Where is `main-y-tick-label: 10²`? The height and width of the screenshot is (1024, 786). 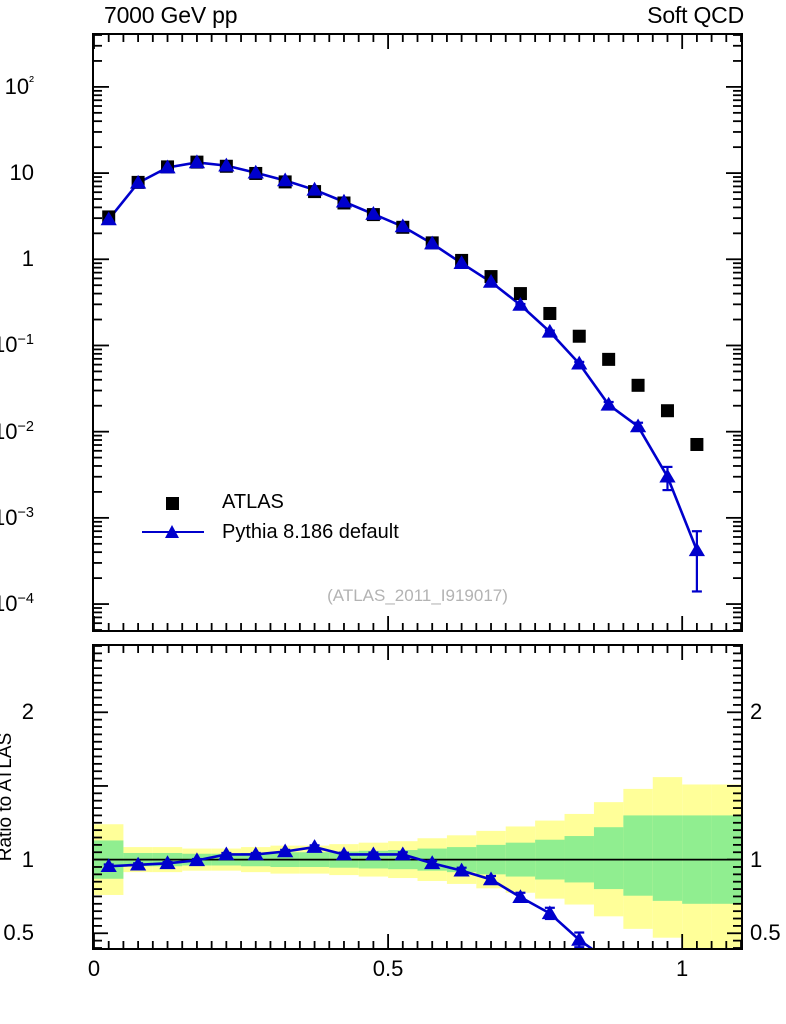
main-y-tick-label: 10² is located at coordinates (19, 86).